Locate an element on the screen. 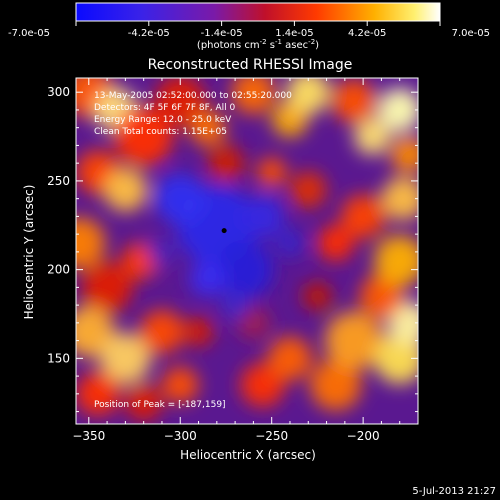 The height and width of the screenshot is (500, 500). colorbar-tick-label: 7.0e-05 is located at coordinates (471, 33).